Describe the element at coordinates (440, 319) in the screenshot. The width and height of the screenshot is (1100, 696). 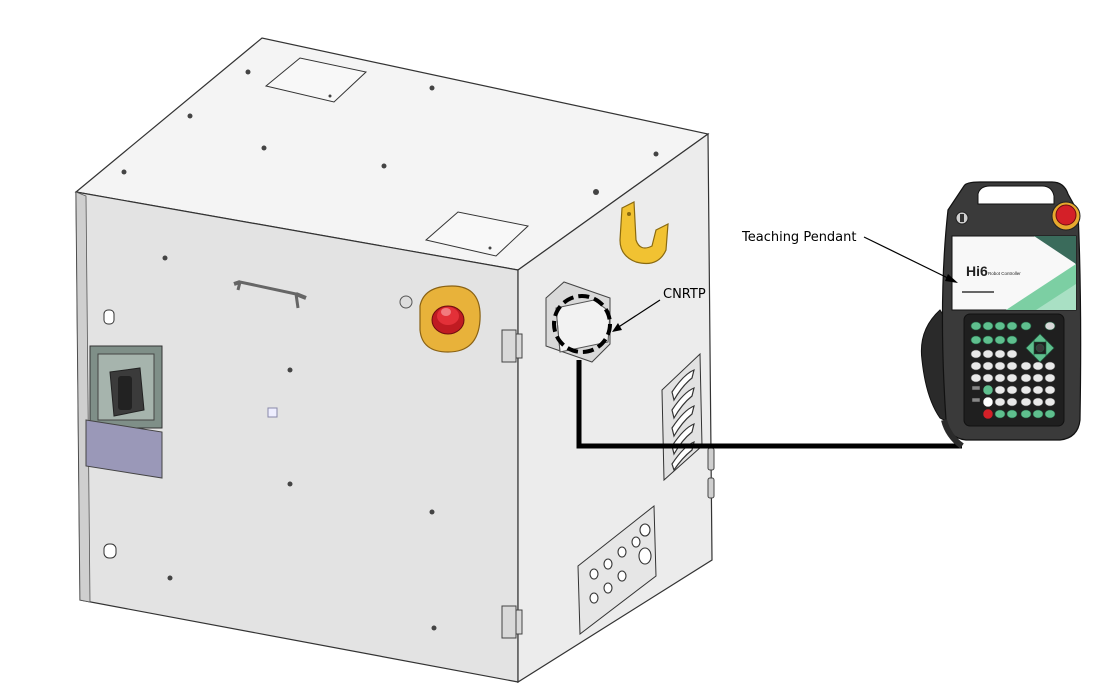
I see `emergency-stop-button` at that location.